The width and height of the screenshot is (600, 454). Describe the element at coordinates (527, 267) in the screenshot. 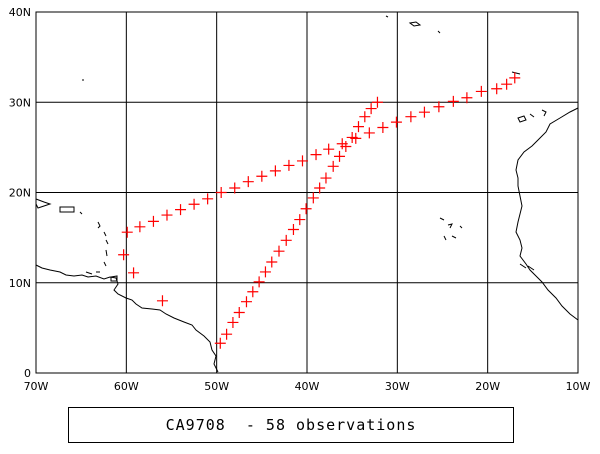

I see `africa-coastline-detail` at that location.